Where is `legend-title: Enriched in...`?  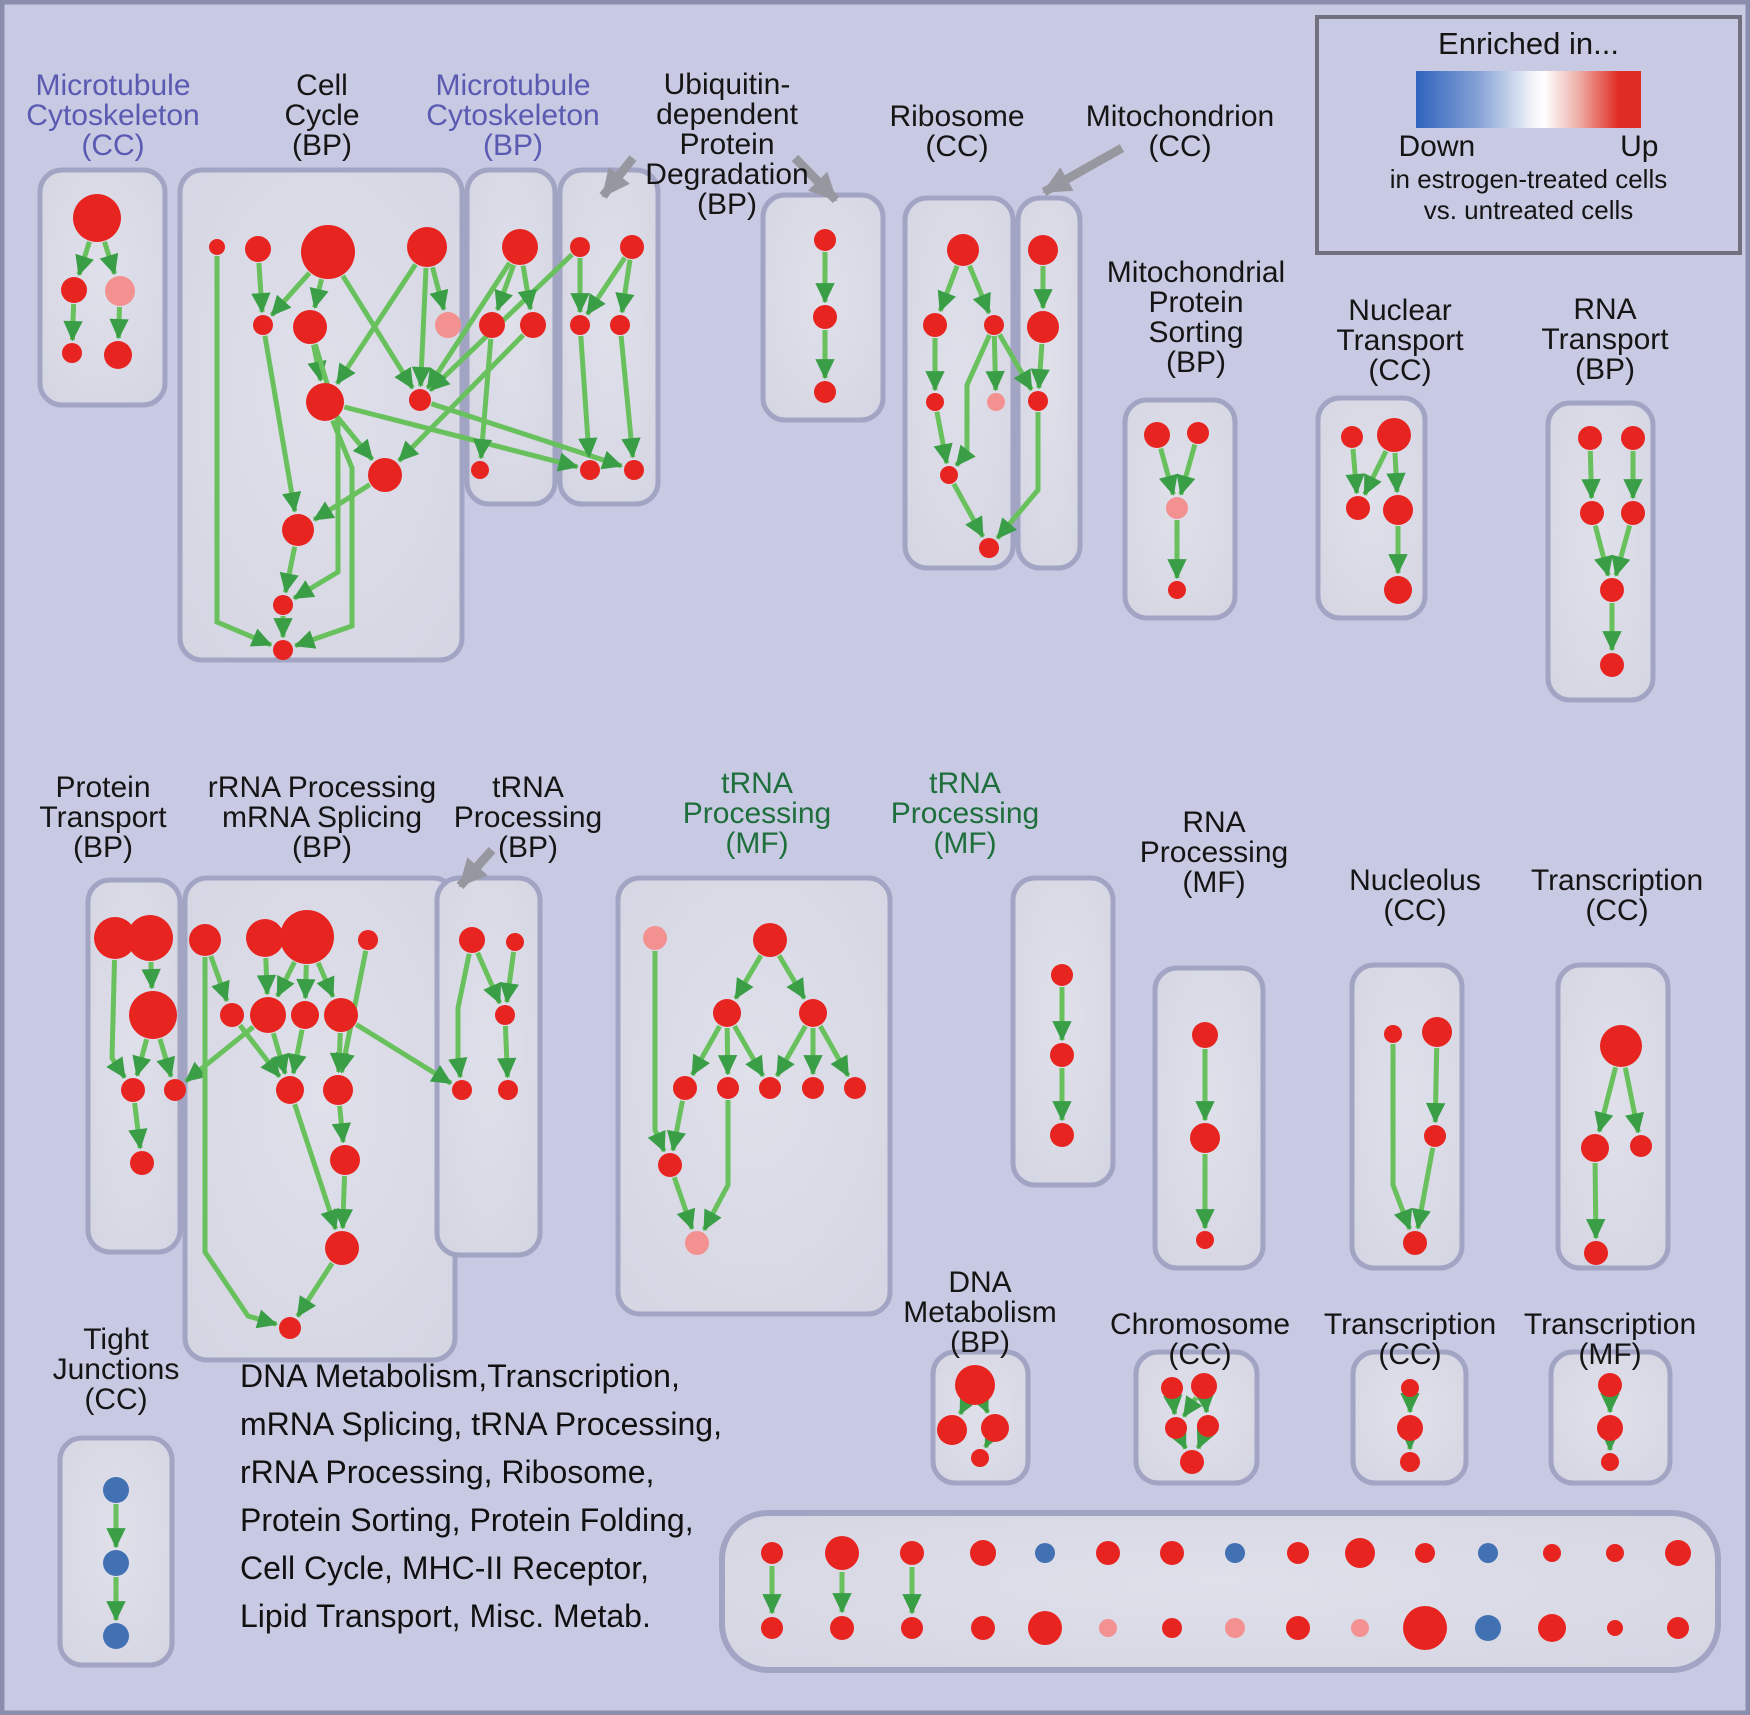 legend-title: Enriched in... is located at coordinates (1528, 43).